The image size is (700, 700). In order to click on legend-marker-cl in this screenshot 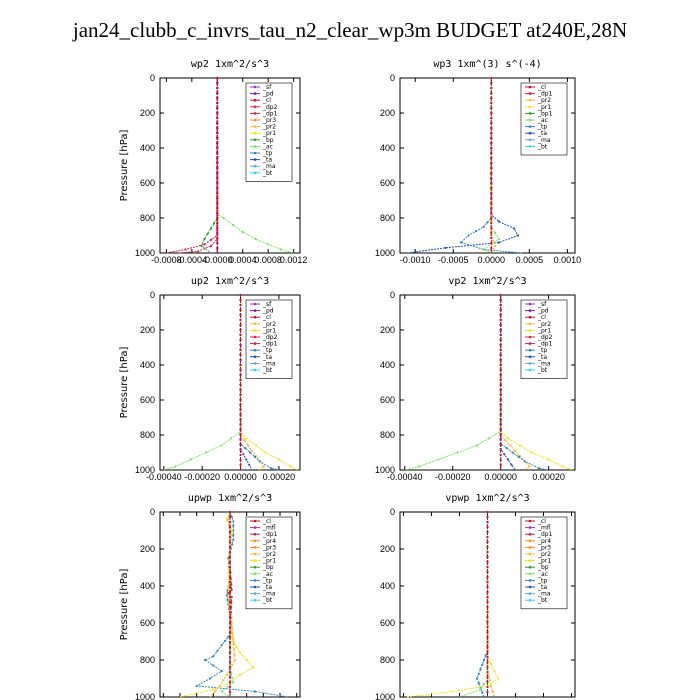, I will do `click(255, 100)`.